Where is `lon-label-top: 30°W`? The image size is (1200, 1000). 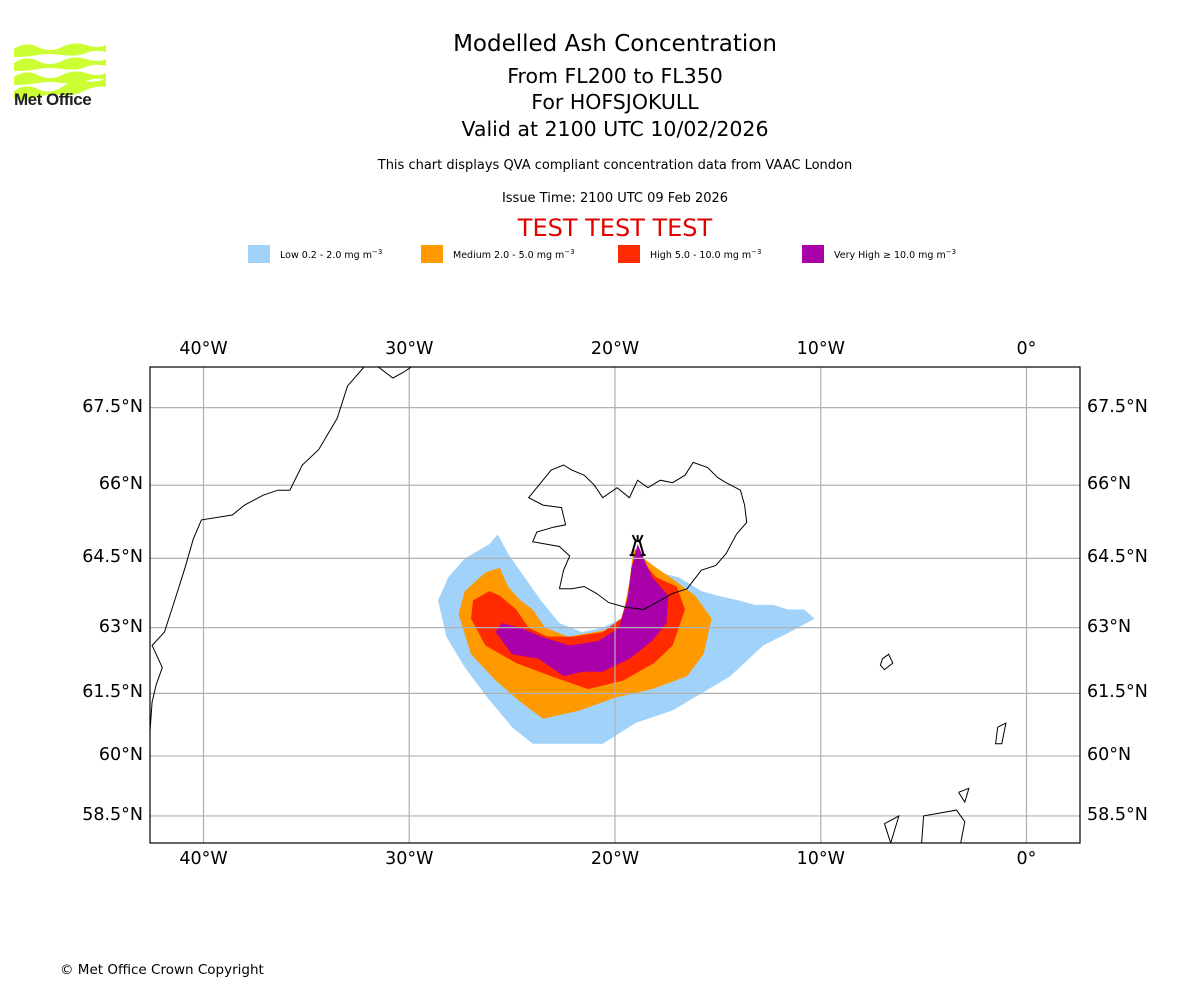
lon-label-top: 30°W is located at coordinates (409, 349).